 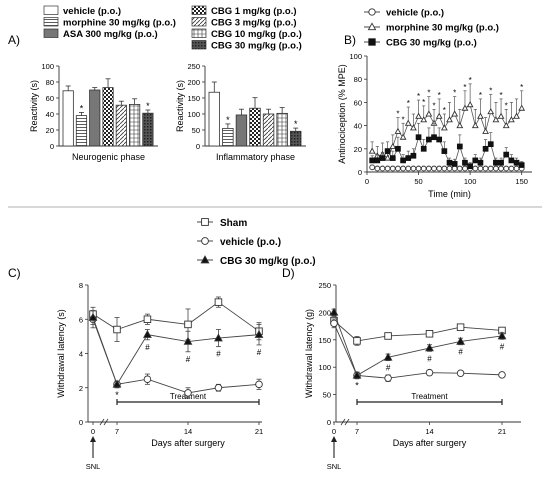 I want to click on y-tick-label: 150, so click(x=324, y=340).